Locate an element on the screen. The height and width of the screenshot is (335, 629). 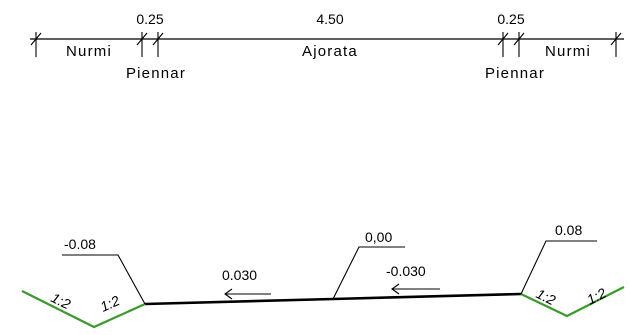
crossfall-arrow-right is located at coordinates (415, 289).